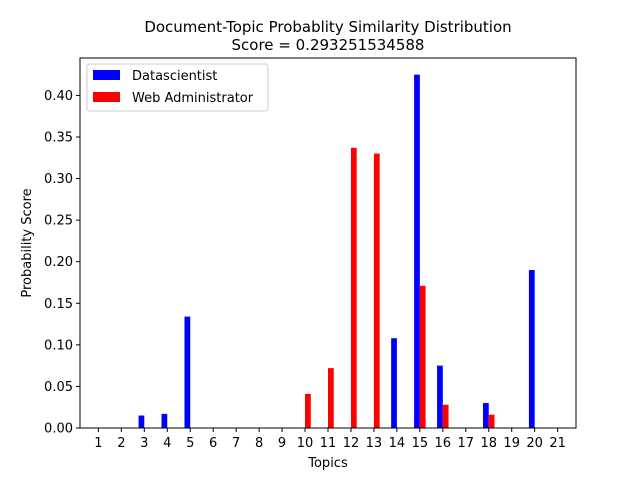  Describe the element at coordinates (98, 443) in the screenshot. I see `x-tick-label: 1` at that location.